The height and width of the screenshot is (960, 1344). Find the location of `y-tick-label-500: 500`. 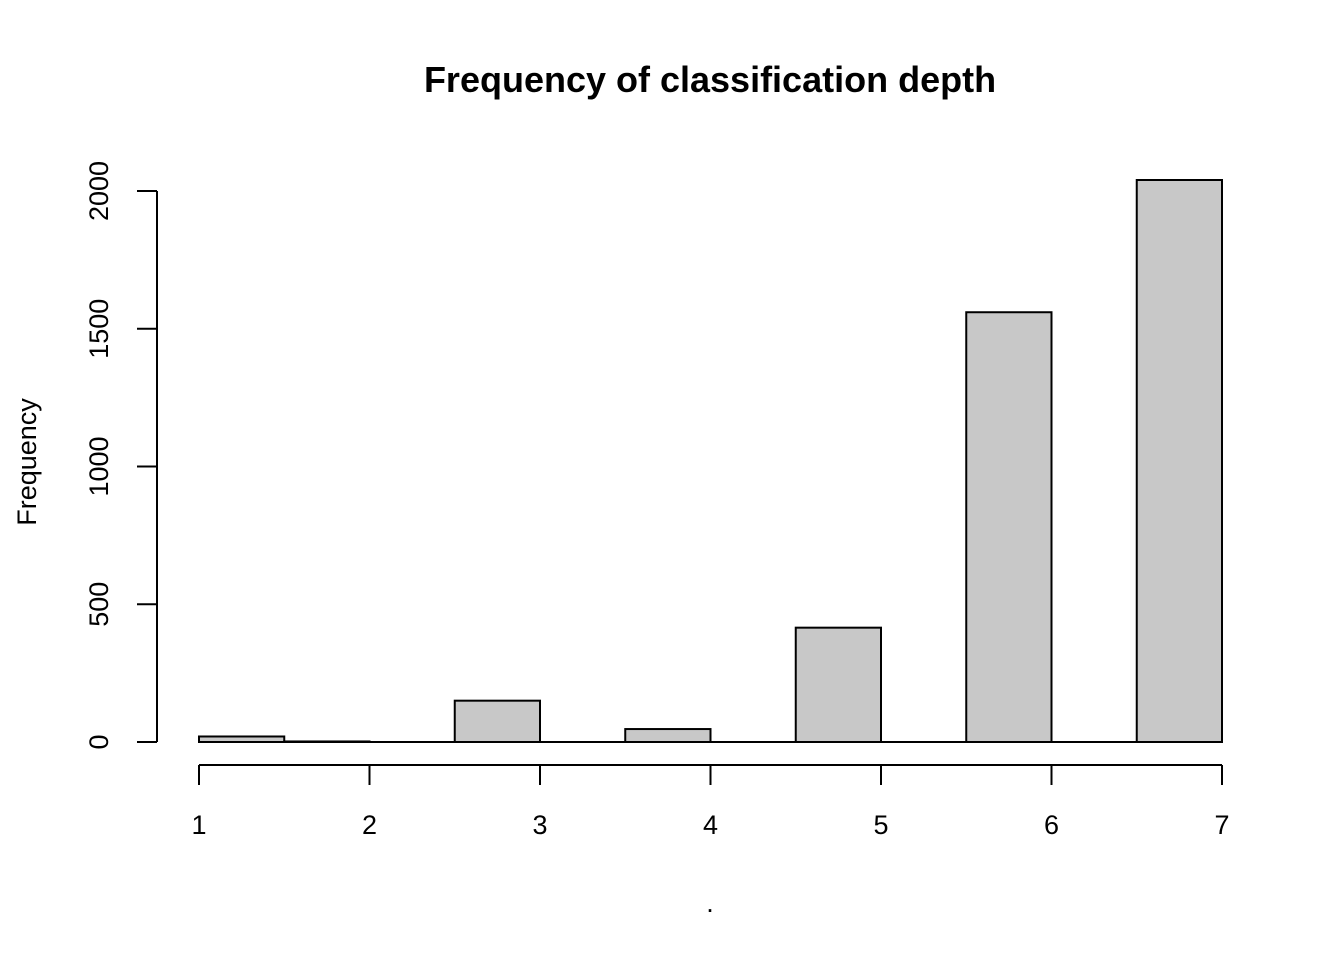

y-tick-label-500: 500 is located at coordinates (99, 604).